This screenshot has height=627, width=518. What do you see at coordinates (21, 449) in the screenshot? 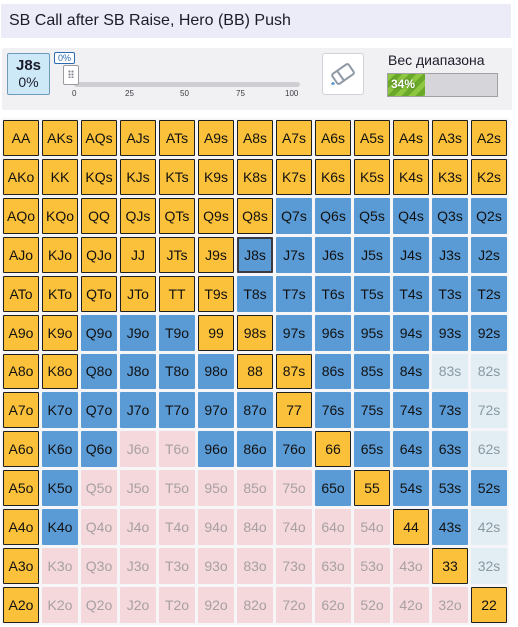
I see `hand-cell-a6o: A6o` at bounding box center [21, 449].